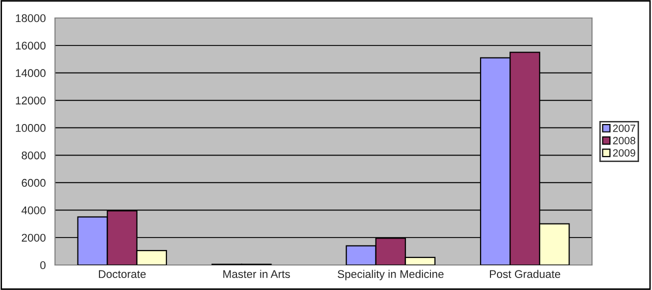 The height and width of the screenshot is (290, 652). Describe the element at coordinates (34, 238) in the screenshot. I see `y-tick-label: 2000` at that location.